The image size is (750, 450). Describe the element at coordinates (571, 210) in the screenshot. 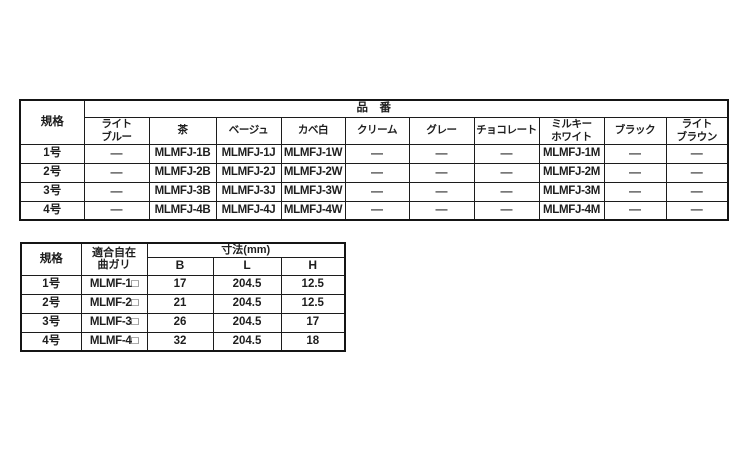

I see `part-number-cell: MLMFJ-4M` at that location.